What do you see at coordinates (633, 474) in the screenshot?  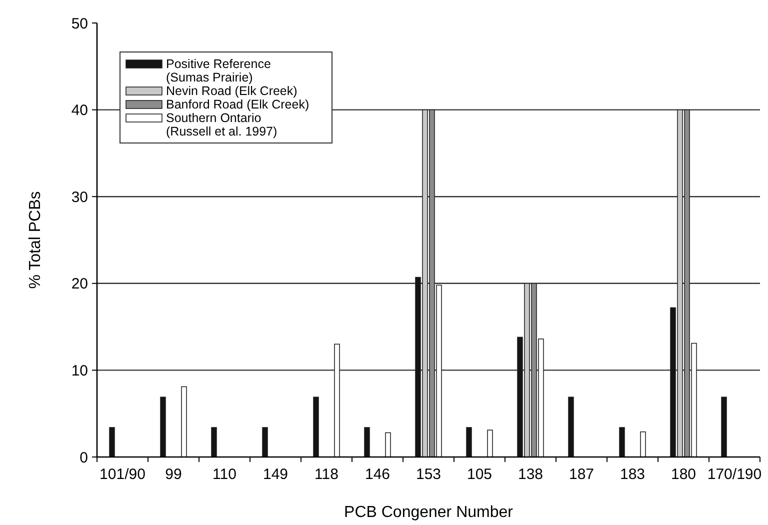 I see `x-tick-label: 183` at bounding box center [633, 474].